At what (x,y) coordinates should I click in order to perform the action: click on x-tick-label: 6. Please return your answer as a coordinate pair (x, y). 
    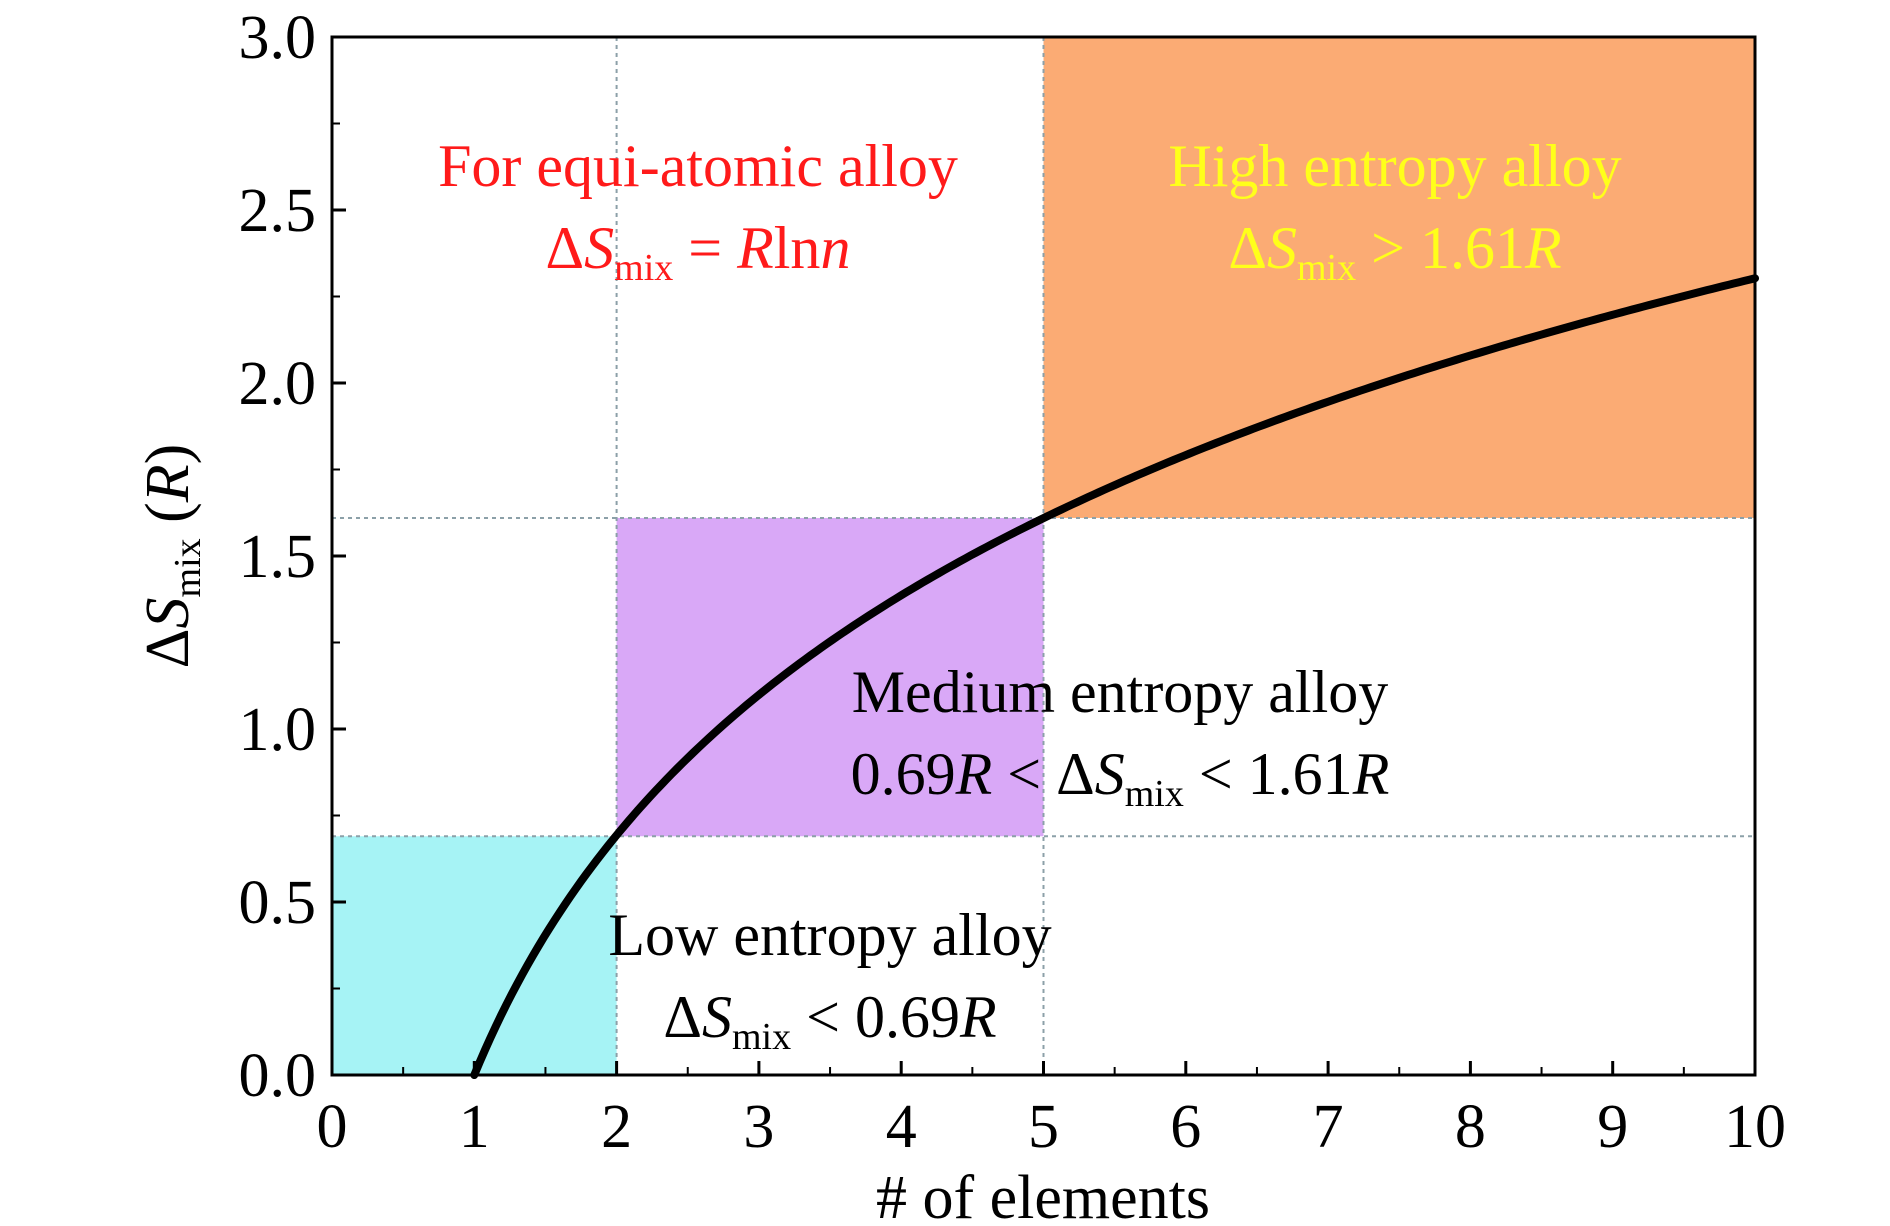
    Looking at the image, I should click on (1185, 1127).